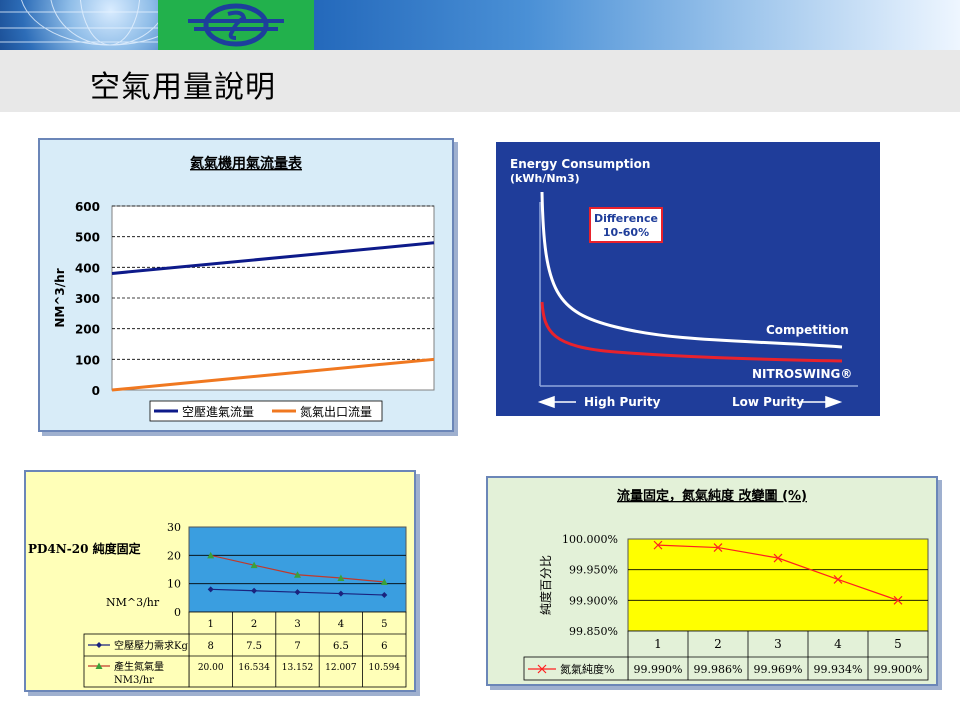 The width and height of the screenshot is (960, 720). What do you see at coordinates (545, 585) in the screenshot?
I see `chart4-ylabel: 純度百分比` at bounding box center [545, 585].